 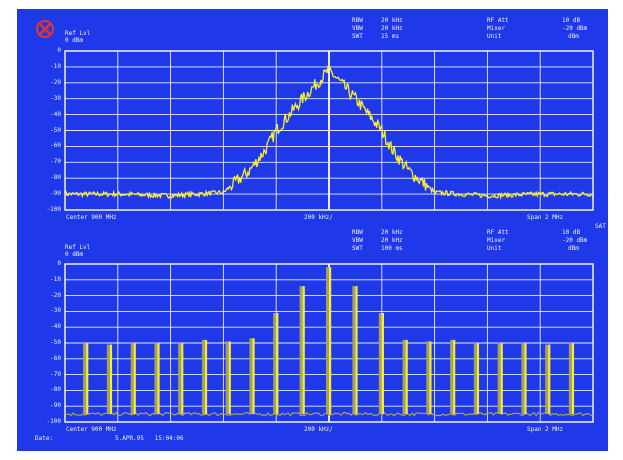 I want to click on bottom-mixer-value: -20 dBm, so click(x=575, y=240).